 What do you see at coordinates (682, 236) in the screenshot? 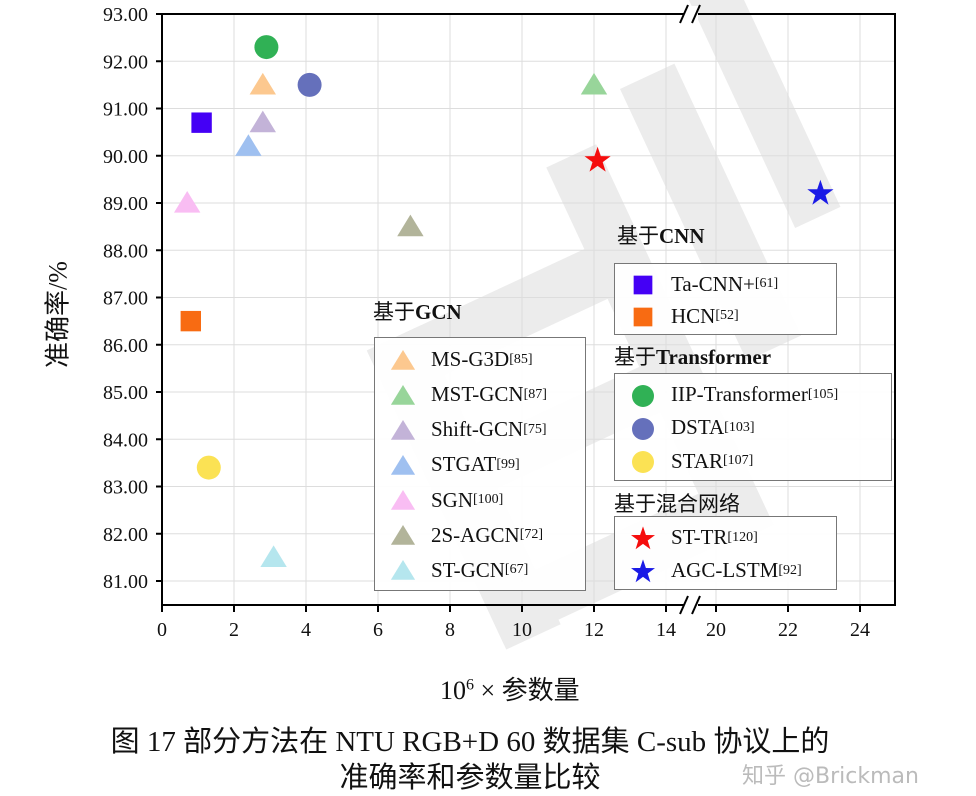
I see `legend-title-bold: CNN` at bounding box center [682, 236].